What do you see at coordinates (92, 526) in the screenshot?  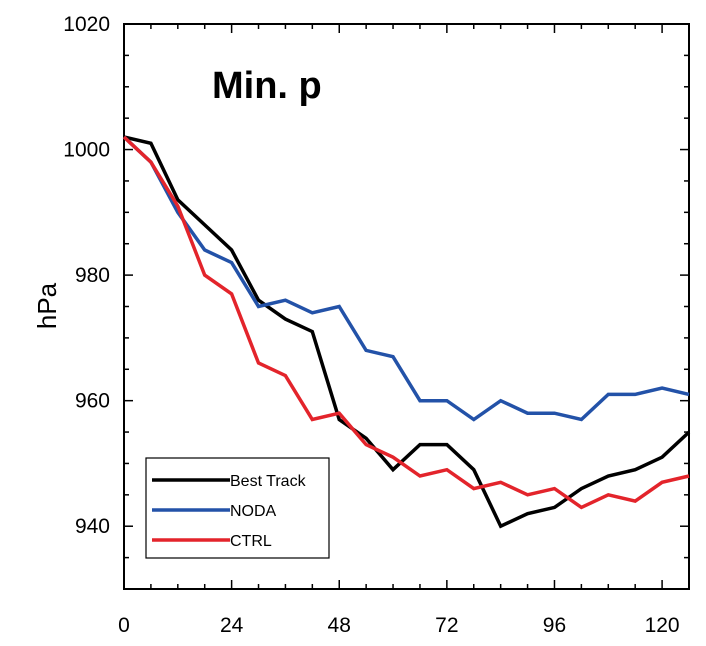 I see `y-tick-label: 940` at bounding box center [92, 526].